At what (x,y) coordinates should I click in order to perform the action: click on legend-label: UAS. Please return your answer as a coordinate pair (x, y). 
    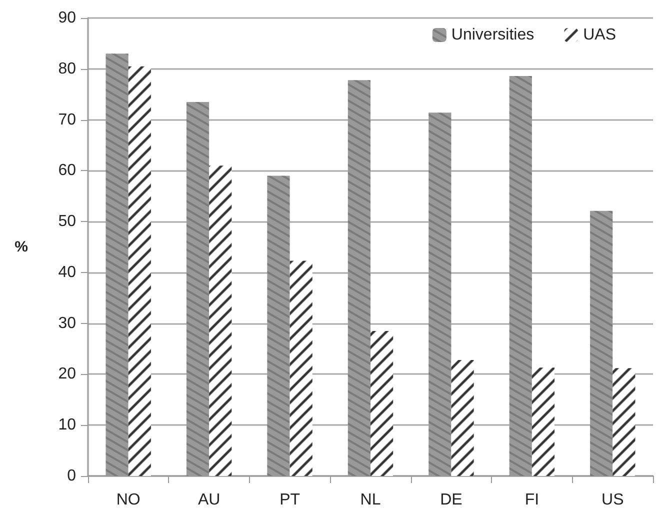
    Looking at the image, I should click on (599, 35).